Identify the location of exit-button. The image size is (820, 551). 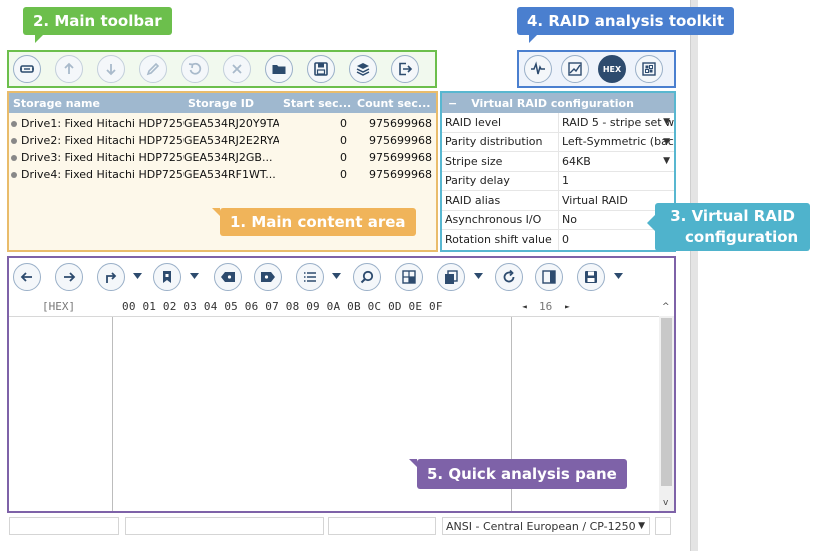
(405, 69).